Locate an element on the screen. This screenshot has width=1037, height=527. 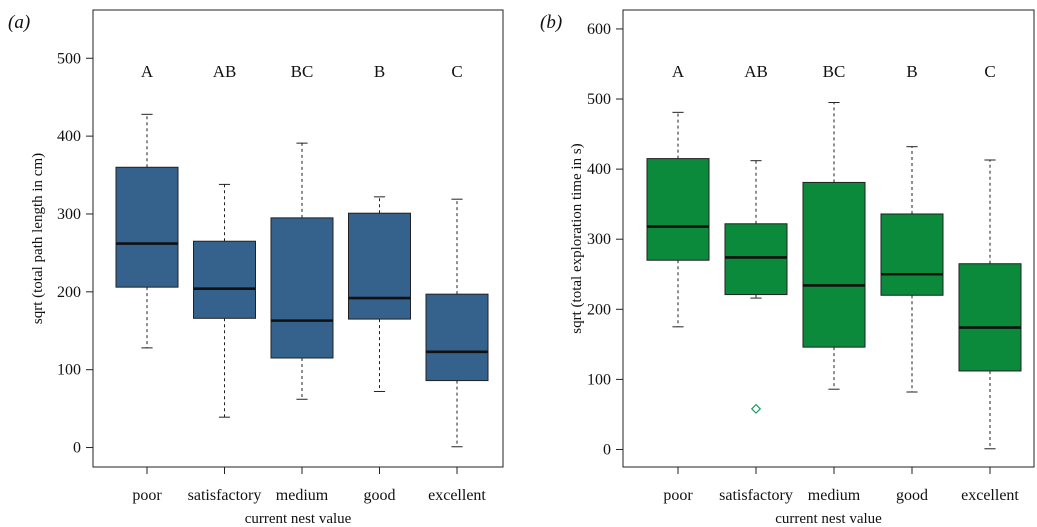
y-axis-label: sqrt (total path length in cm) is located at coordinates (38, 238).